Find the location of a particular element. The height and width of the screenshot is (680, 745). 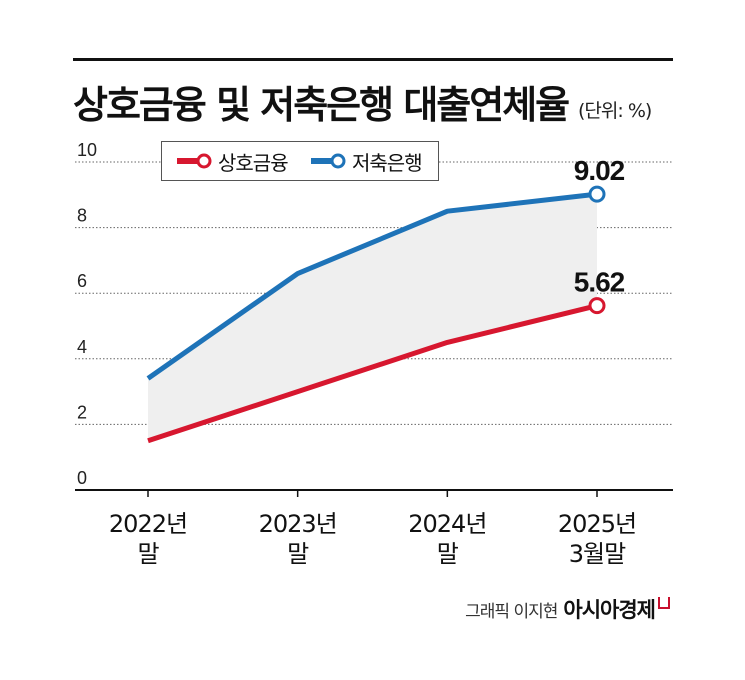

y-tick-label: 2 is located at coordinates (82, 412).